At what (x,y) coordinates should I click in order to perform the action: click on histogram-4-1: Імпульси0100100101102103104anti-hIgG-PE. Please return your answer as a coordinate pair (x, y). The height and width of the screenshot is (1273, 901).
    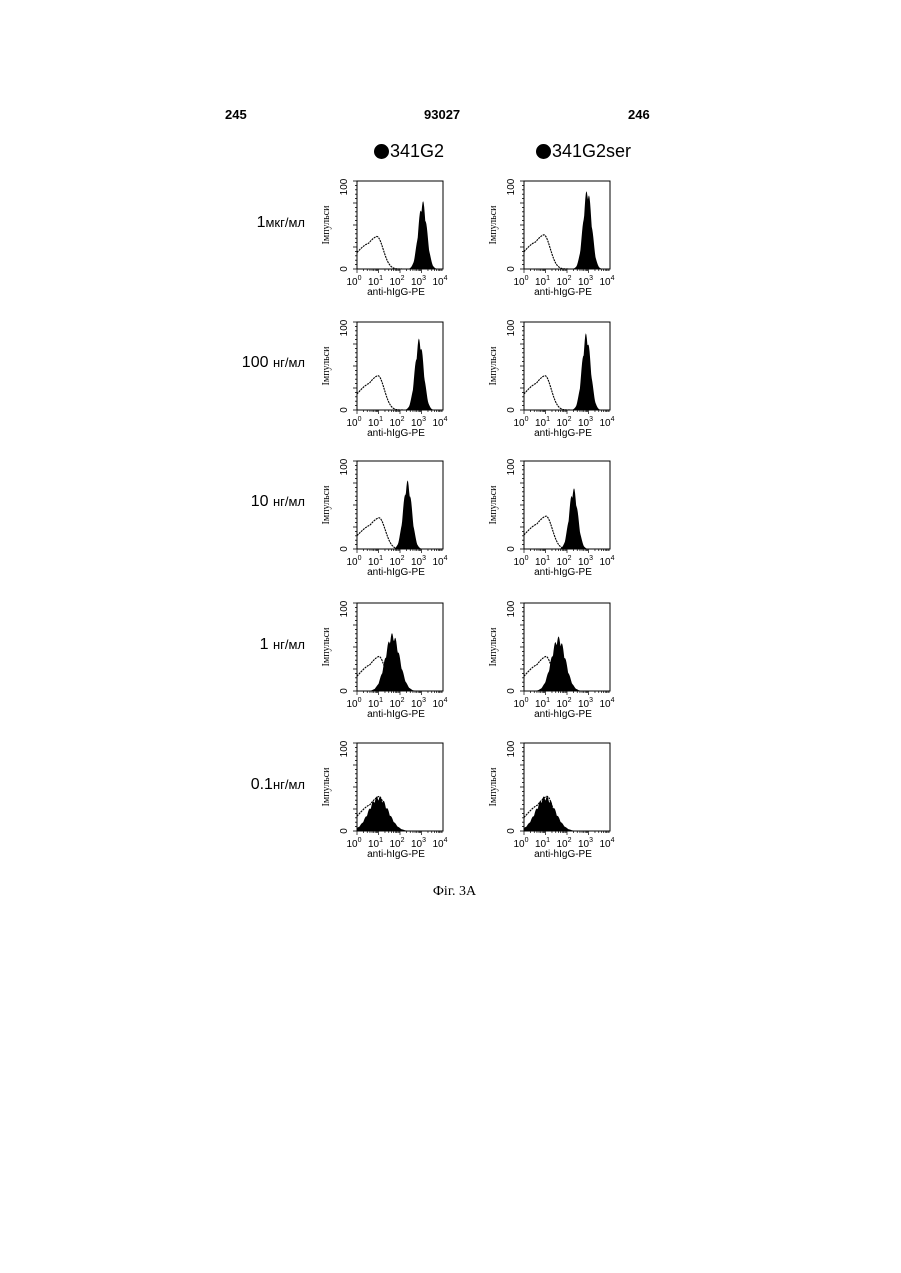
    Looking at the image, I should click on (400, 647).